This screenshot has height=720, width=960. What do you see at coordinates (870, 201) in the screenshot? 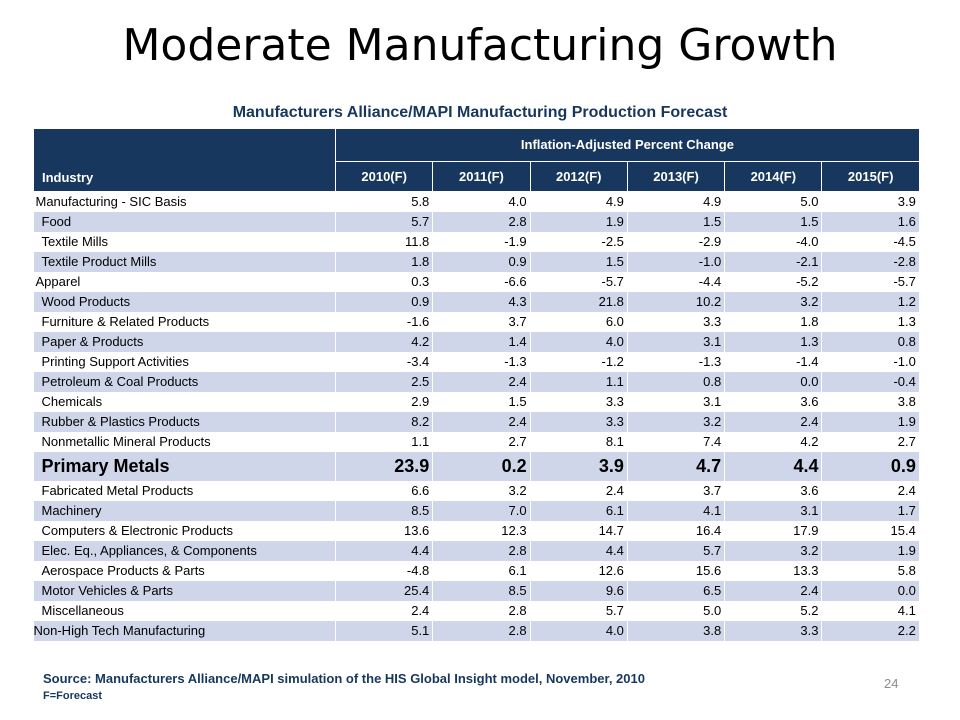
I see `value-cell: 3.9` at bounding box center [870, 201].